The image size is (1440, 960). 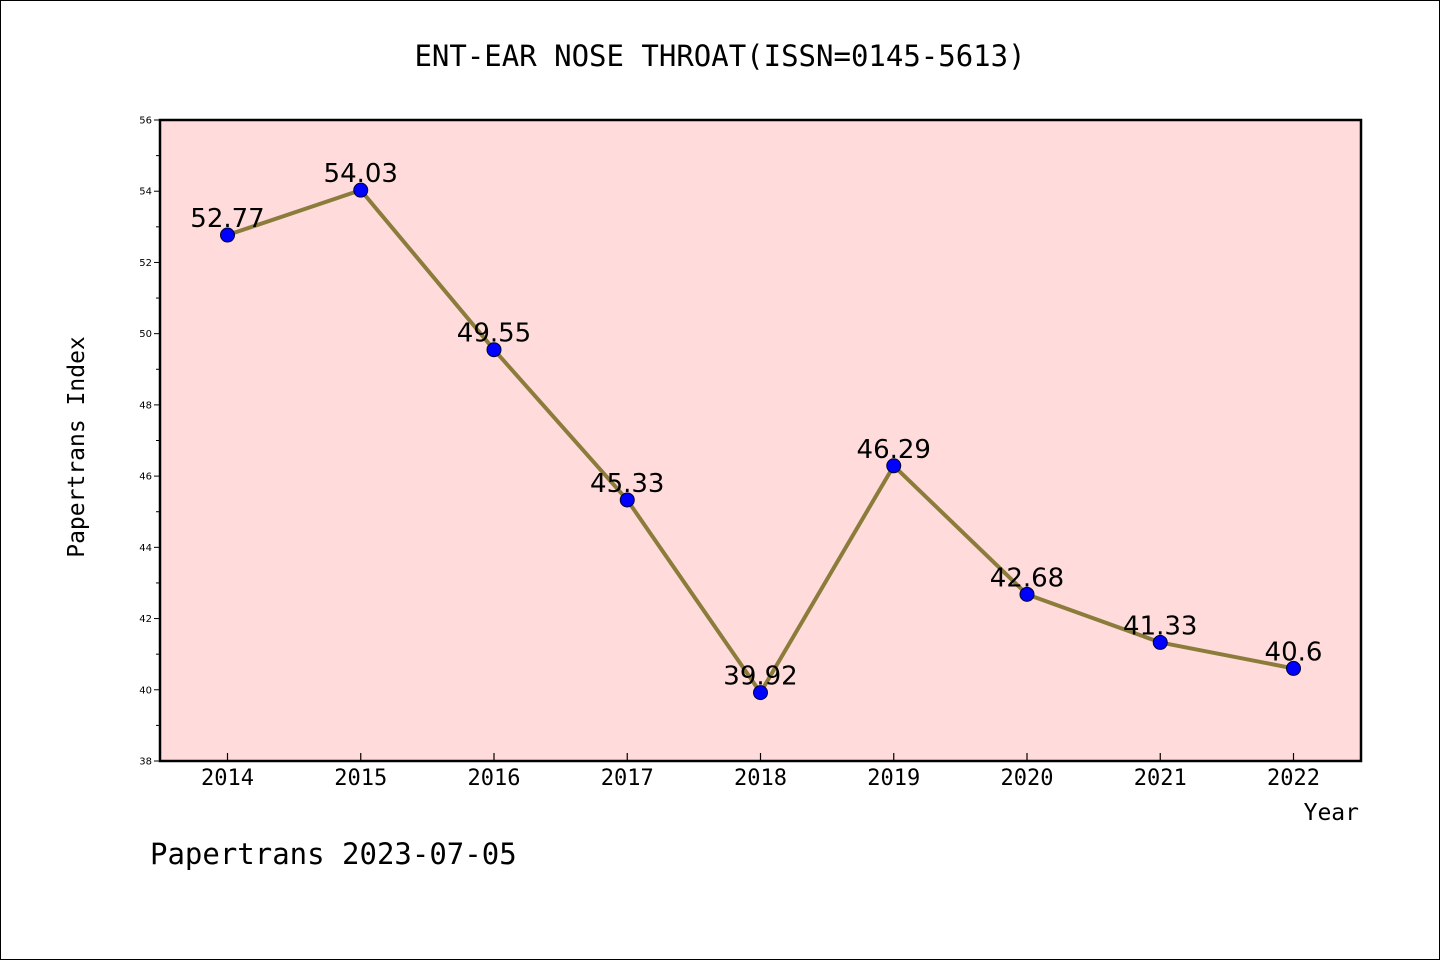 I want to click on data-label: 46.29, so click(x=894, y=450).